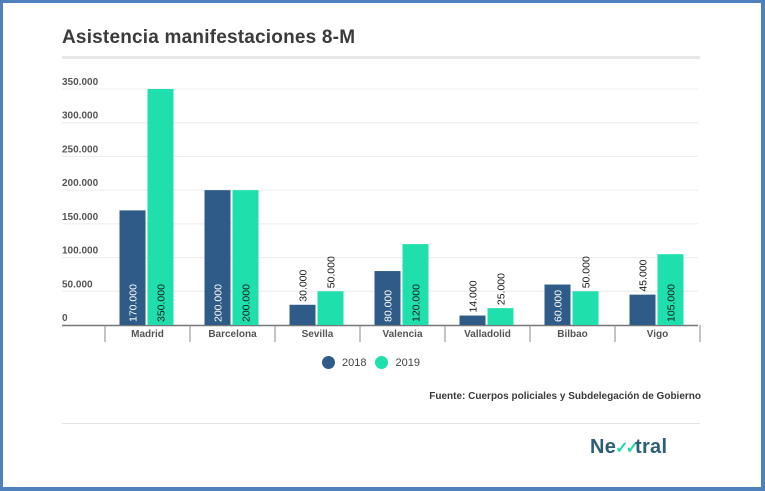  Describe the element at coordinates (407, 362) in the screenshot. I see `legend-label-2019: 2019` at that location.